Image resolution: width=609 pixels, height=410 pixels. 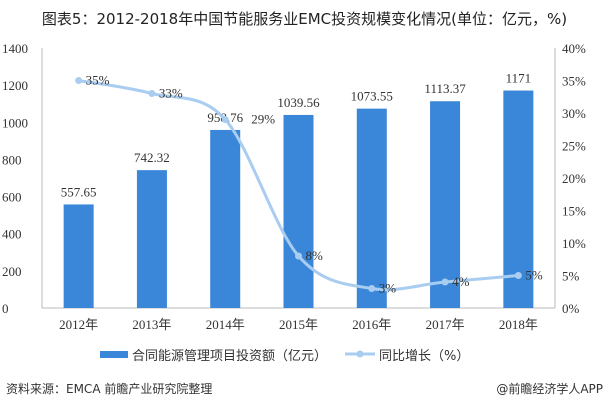 What do you see at coordinates (424, 356) in the screenshot?
I see `legend-line-label: 同比增长（%）` at bounding box center [424, 356].